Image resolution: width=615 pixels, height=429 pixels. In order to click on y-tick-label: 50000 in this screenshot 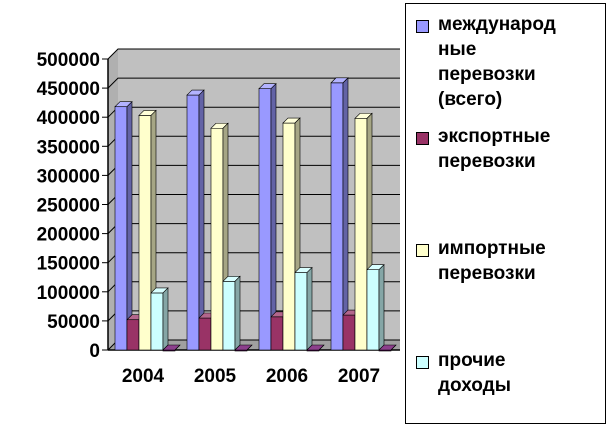, I will do `click(73, 322)`.